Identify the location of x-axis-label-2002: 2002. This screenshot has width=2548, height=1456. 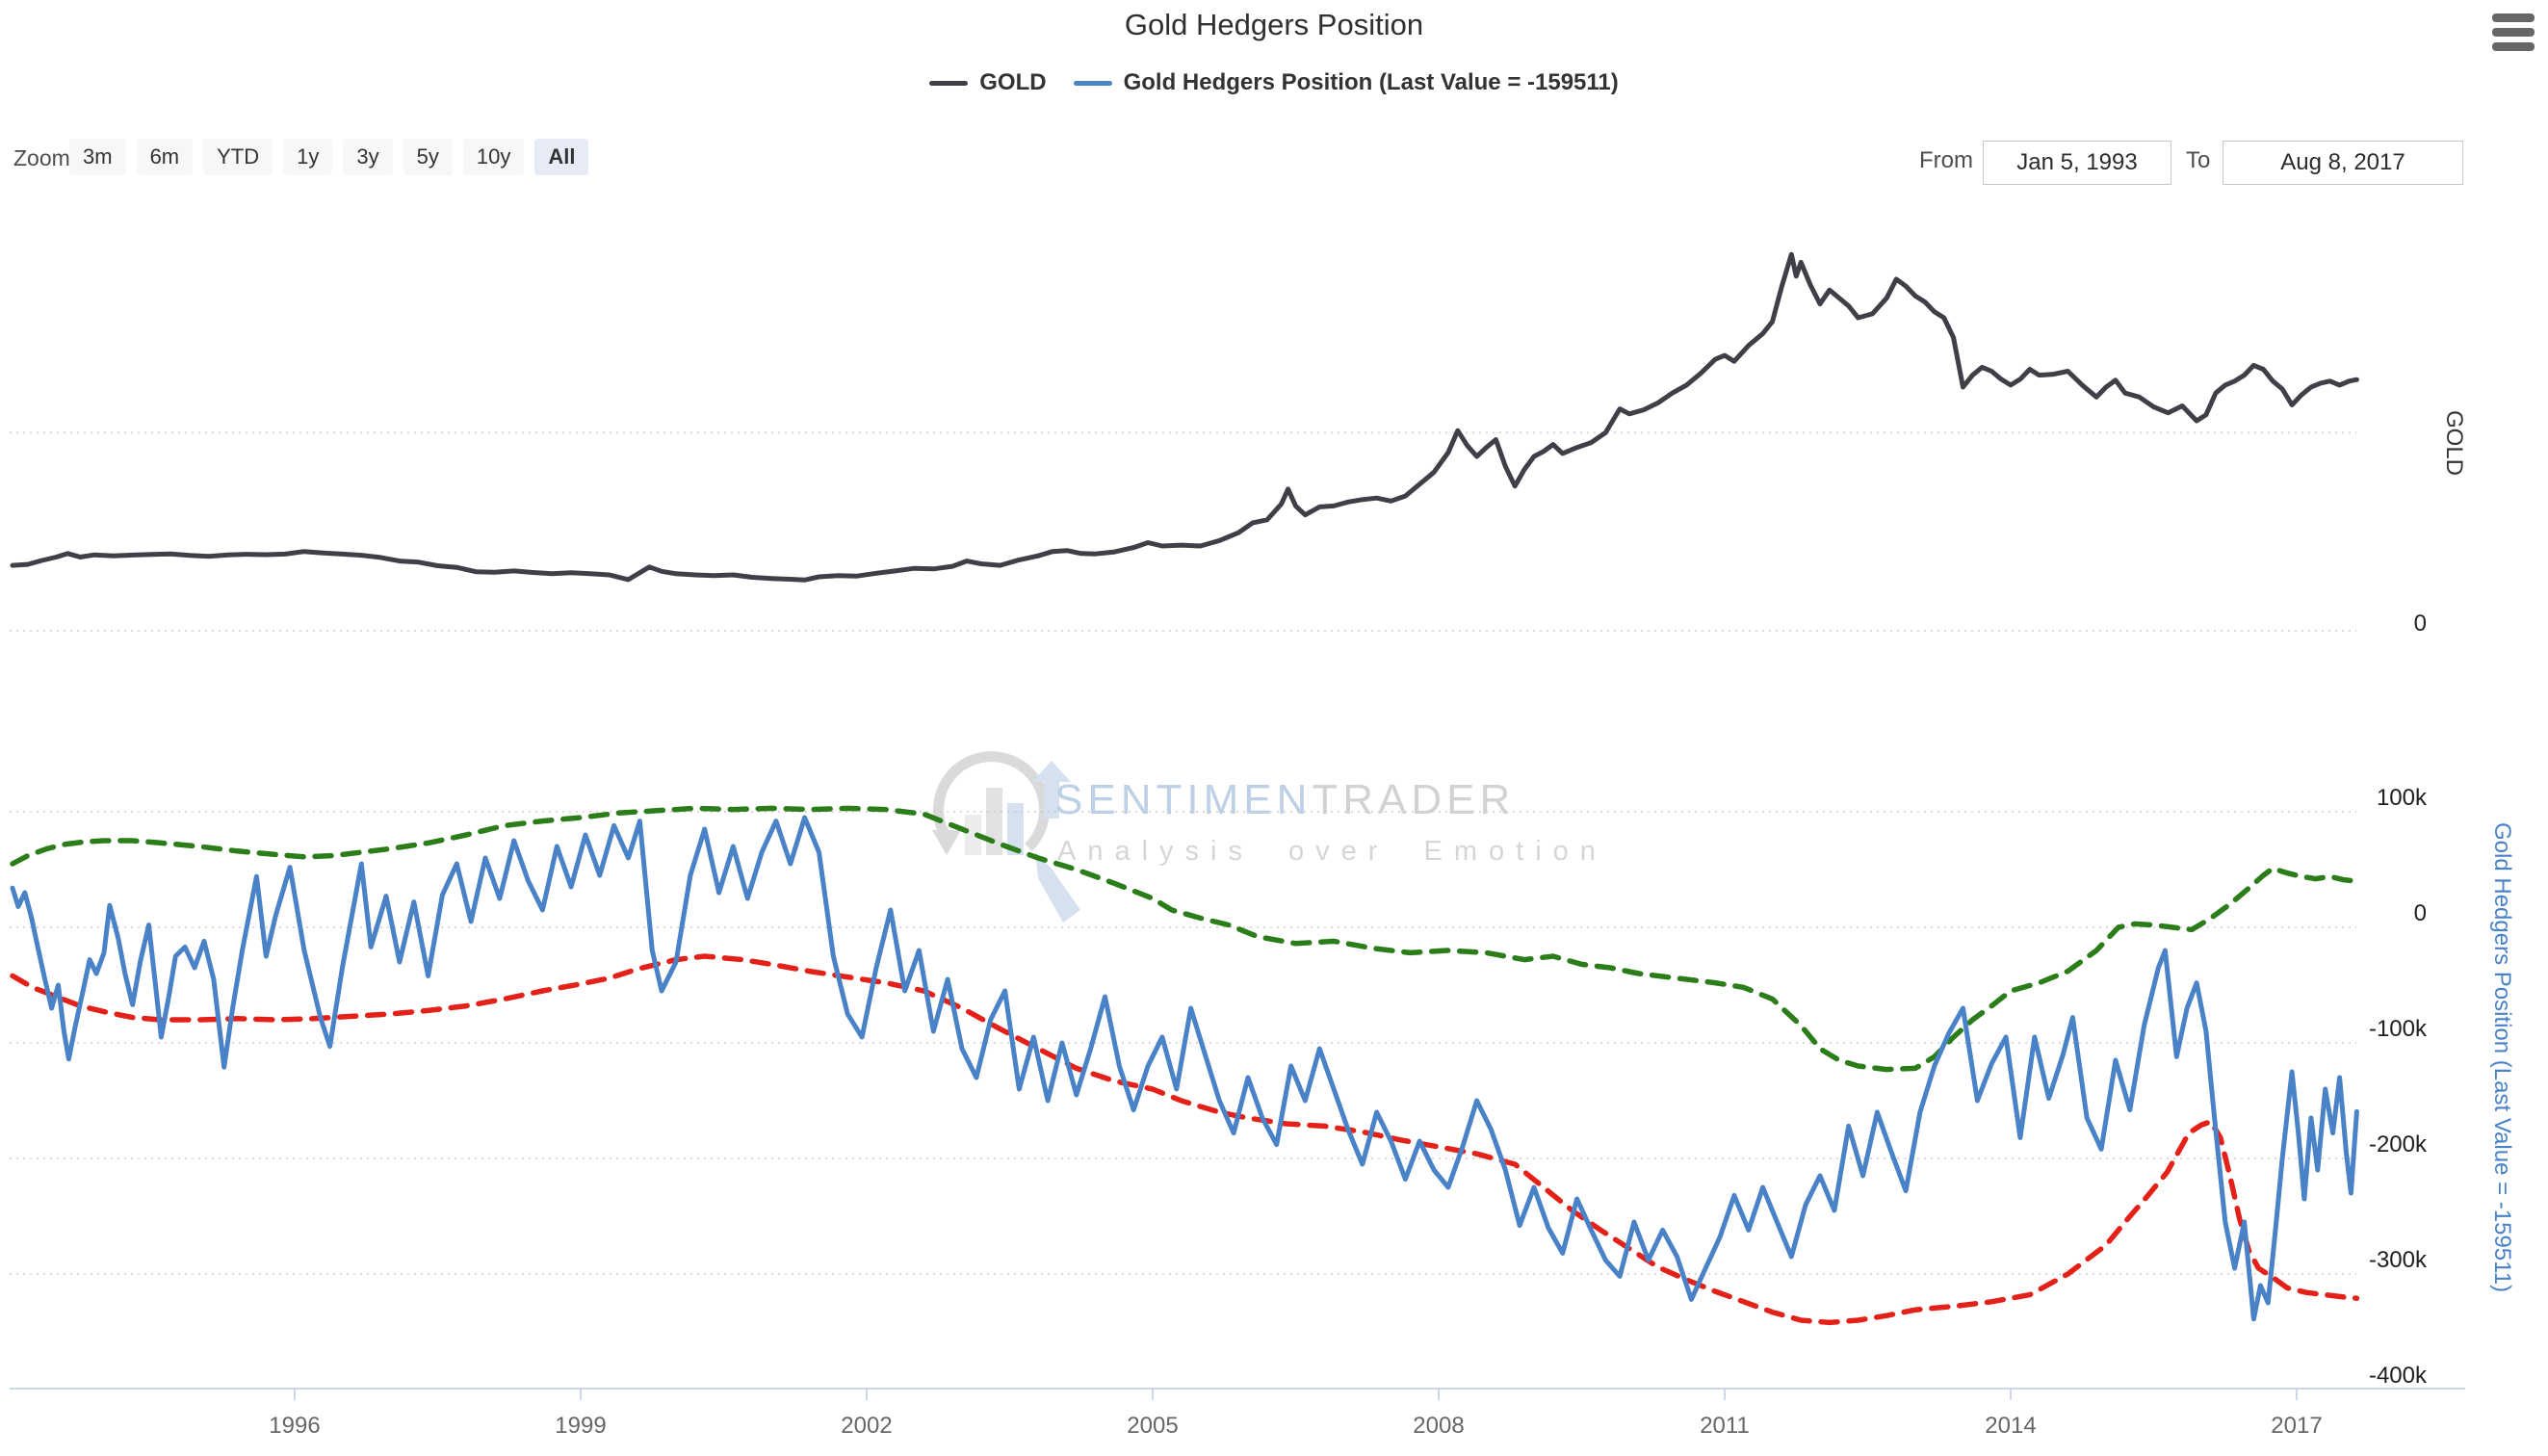
(866, 1426).